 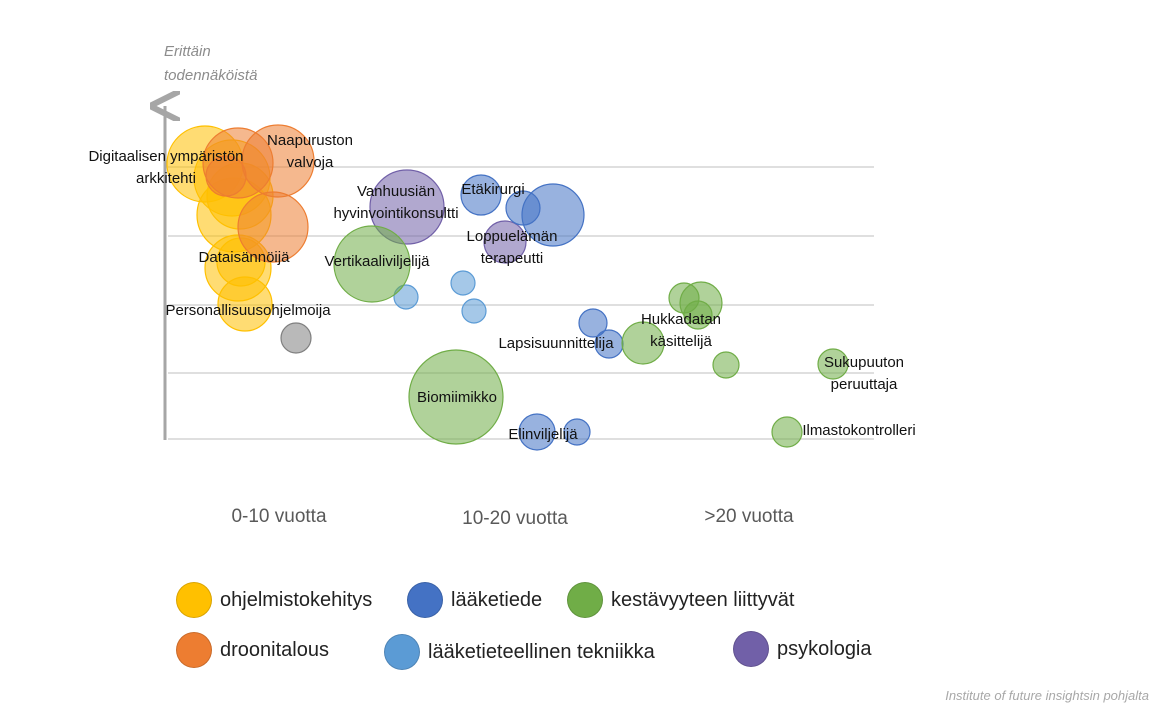 What do you see at coordinates (274, 649) in the screenshot?
I see `legend-label: droonitalous` at bounding box center [274, 649].